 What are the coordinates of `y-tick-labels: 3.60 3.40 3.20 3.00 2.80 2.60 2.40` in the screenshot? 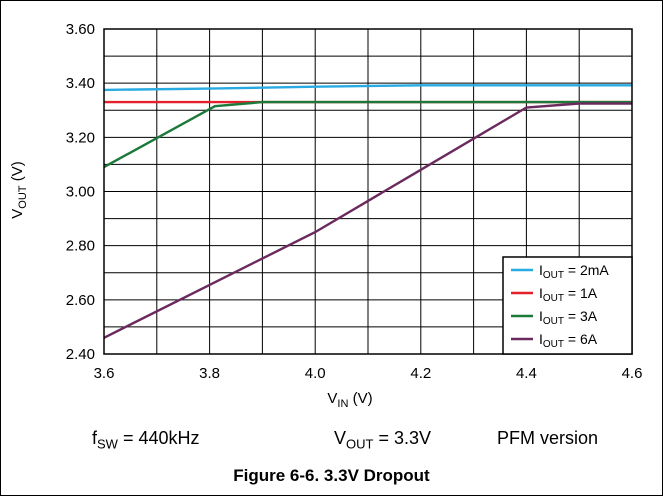 It's located at (80, 192).